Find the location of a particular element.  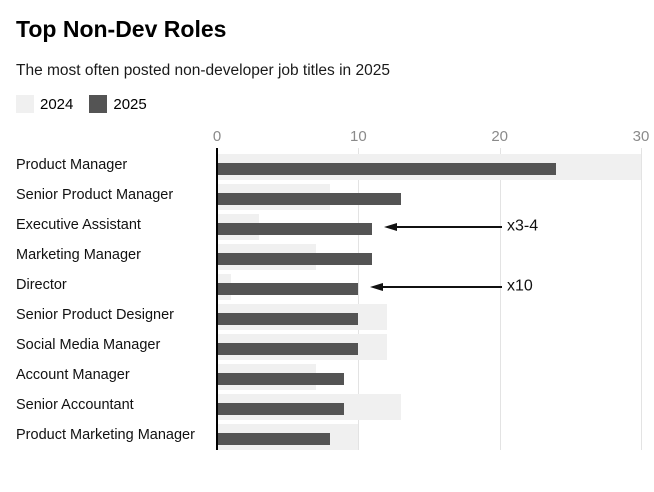

chart-row: Social Media Manager is located at coordinates (327, 345).